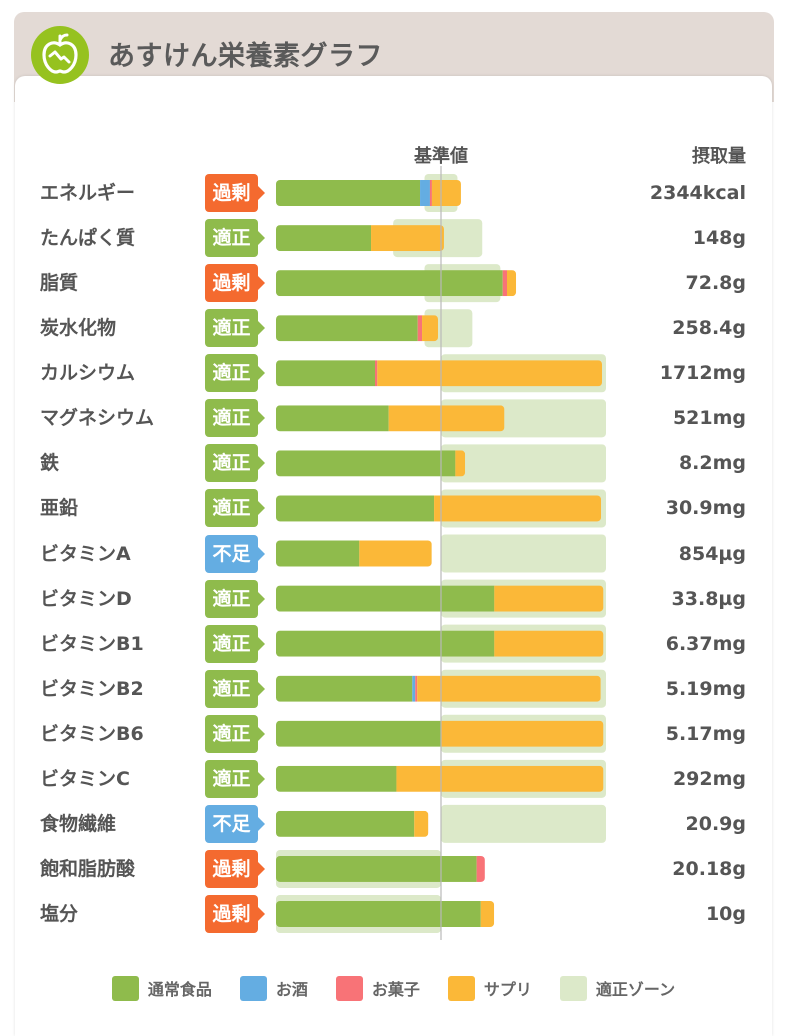 The width and height of the screenshot is (787, 1036). Describe the element at coordinates (97, 418) in the screenshot. I see `nutrient-label: マグネシウム` at that location.